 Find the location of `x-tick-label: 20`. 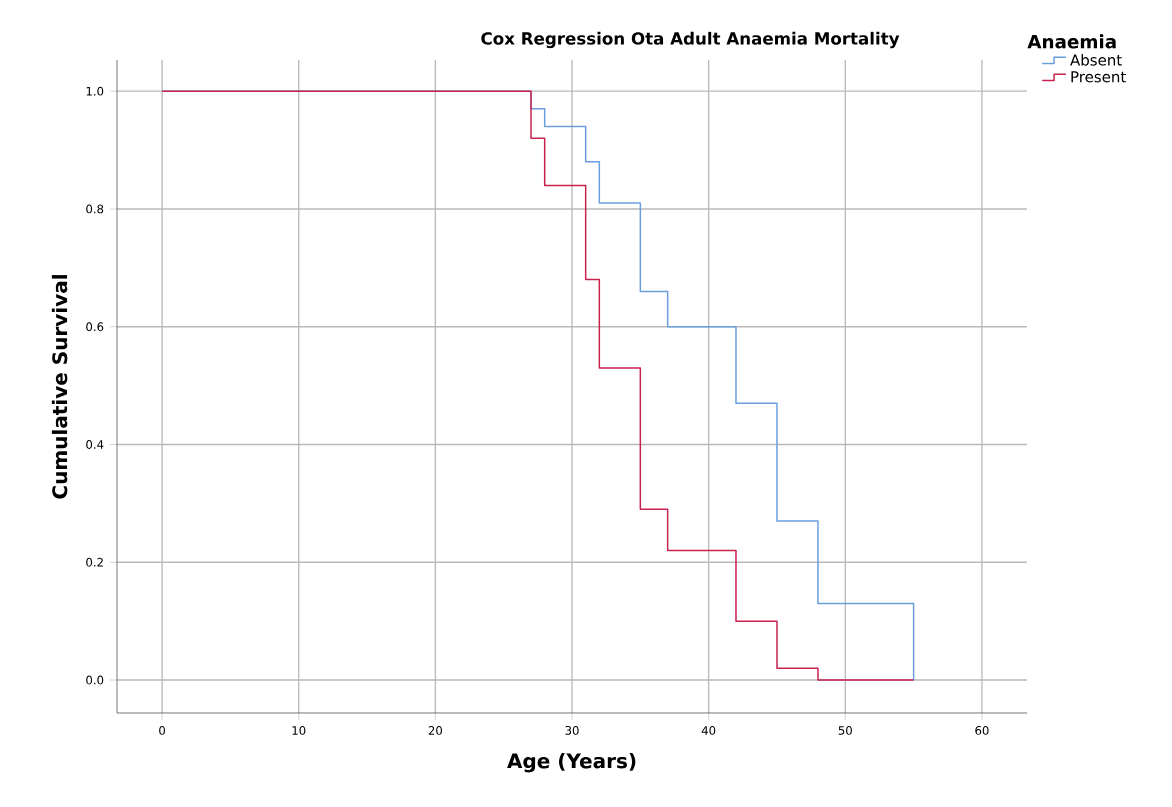

x-tick-label: 20 is located at coordinates (435, 730).